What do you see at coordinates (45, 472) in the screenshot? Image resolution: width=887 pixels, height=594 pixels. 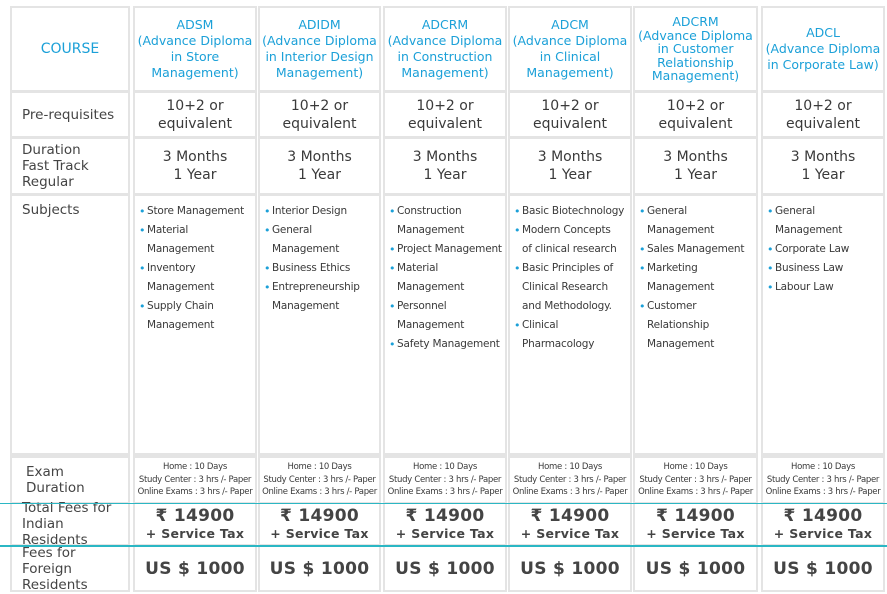 I see `exam-duration-label-line: Exam` at bounding box center [45, 472].